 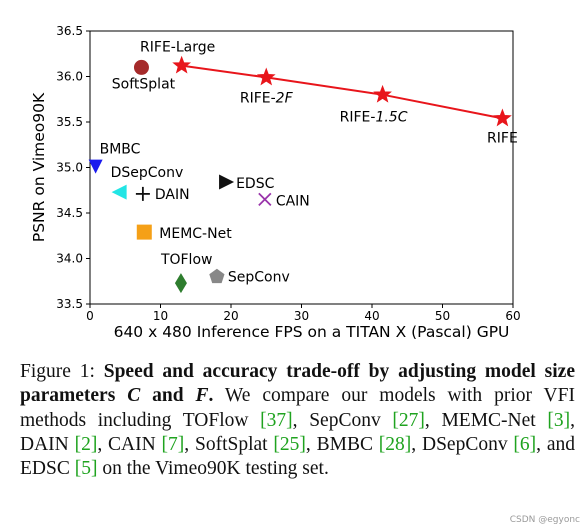 I want to click on cain-marker, so click(x=265, y=199).